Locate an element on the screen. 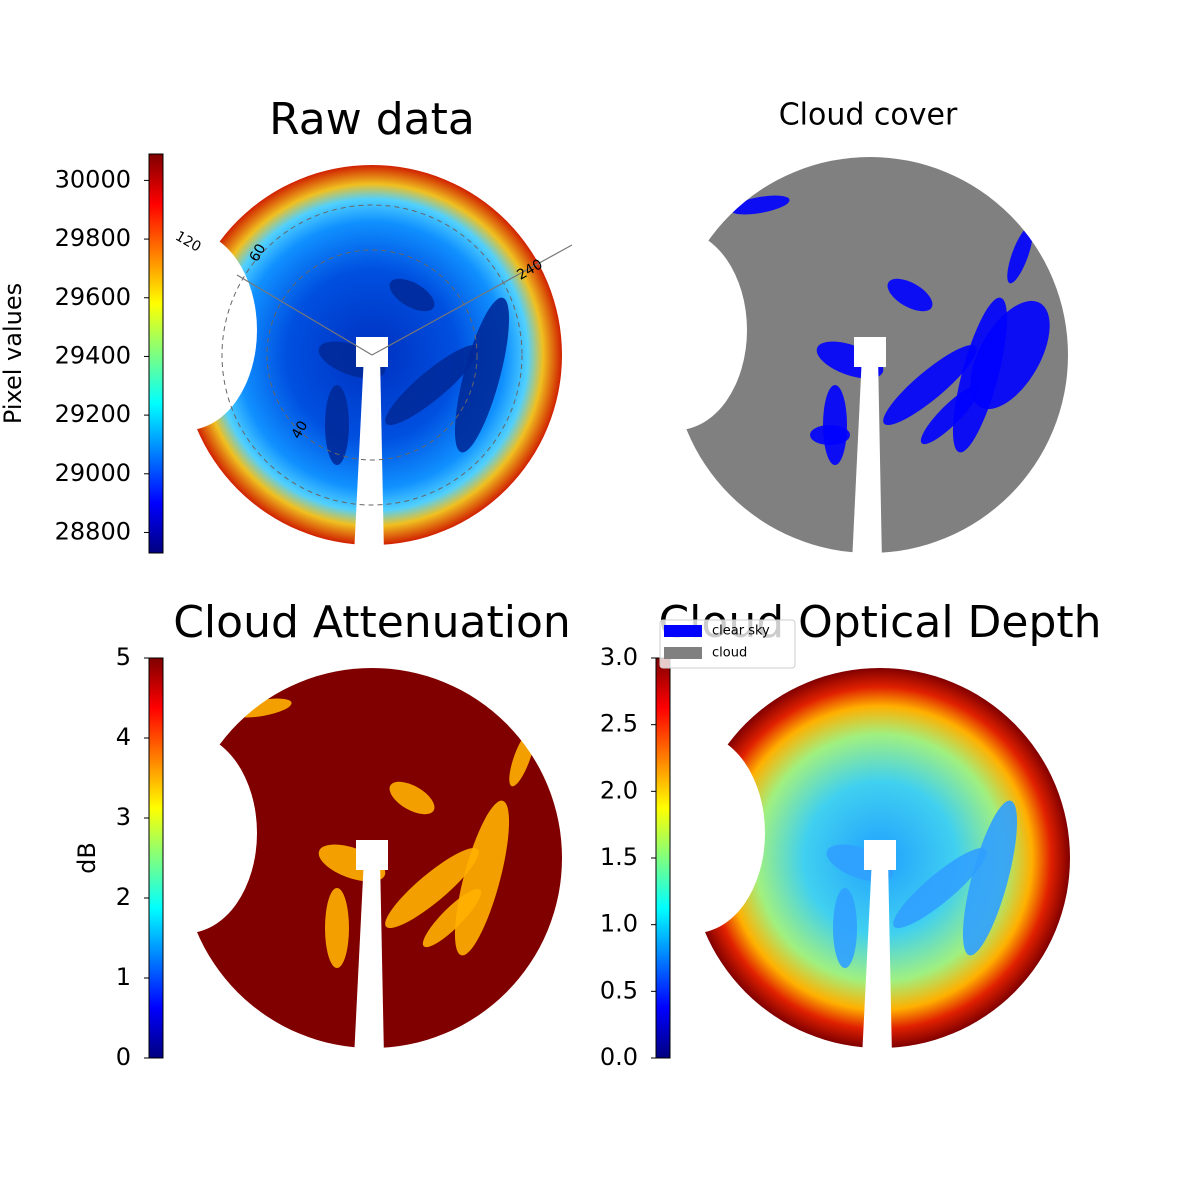 This screenshot has height=1200, width=1200. colorbar-tick-label: 28800 is located at coordinates (93, 531).